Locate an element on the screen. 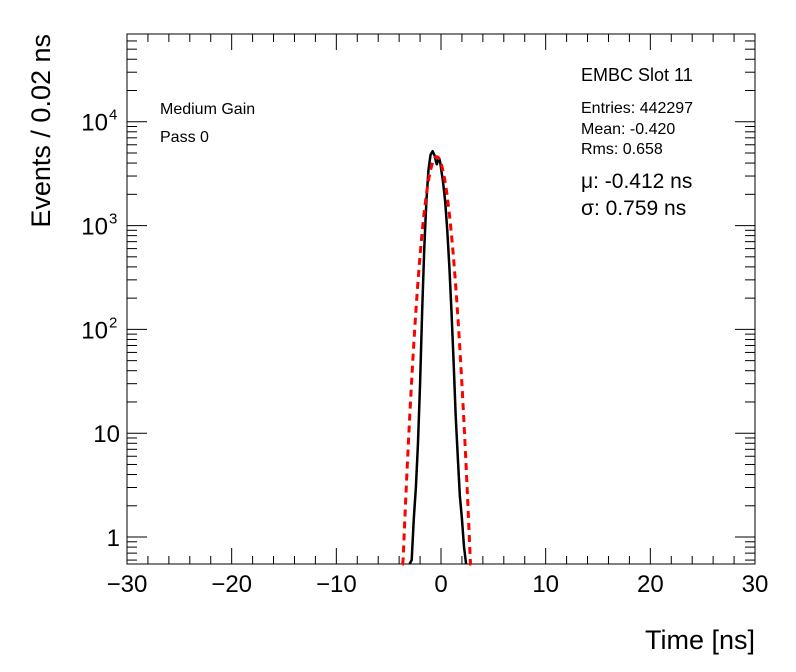 The width and height of the screenshot is (796, 672). y-tick-label: 10 is located at coordinates (106, 434).